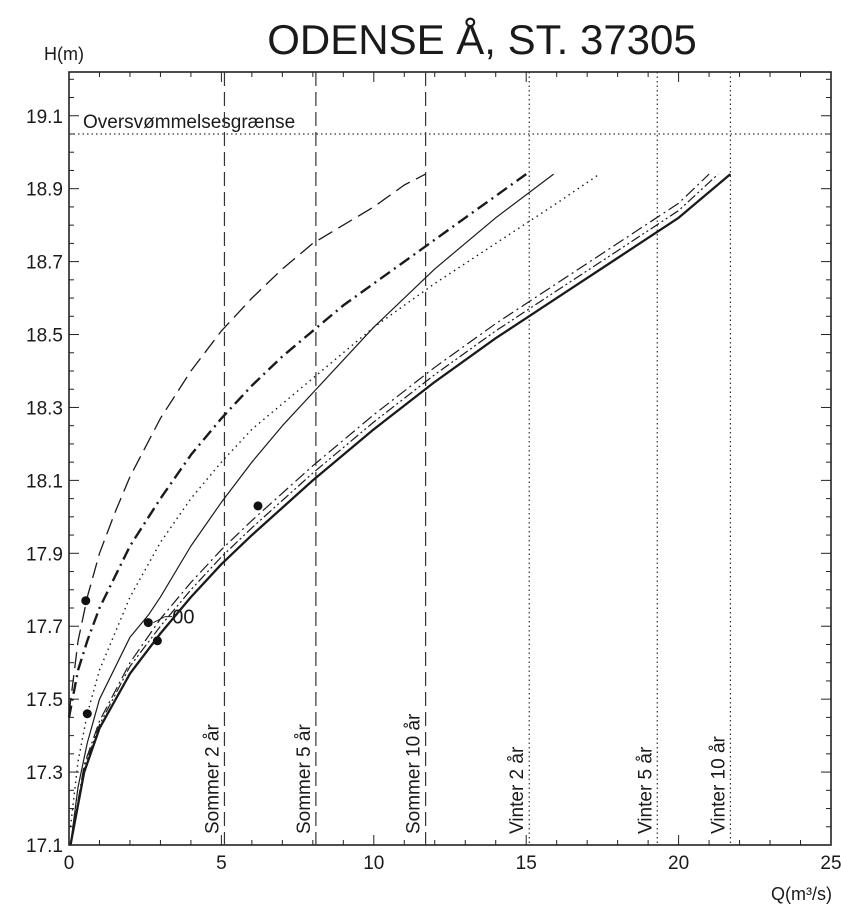 This screenshot has width=841, height=912. What do you see at coordinates (801, 894) in the screenshot?
I see `x-axis-label: Q(m³/s)` at bounding box center [801, 894].